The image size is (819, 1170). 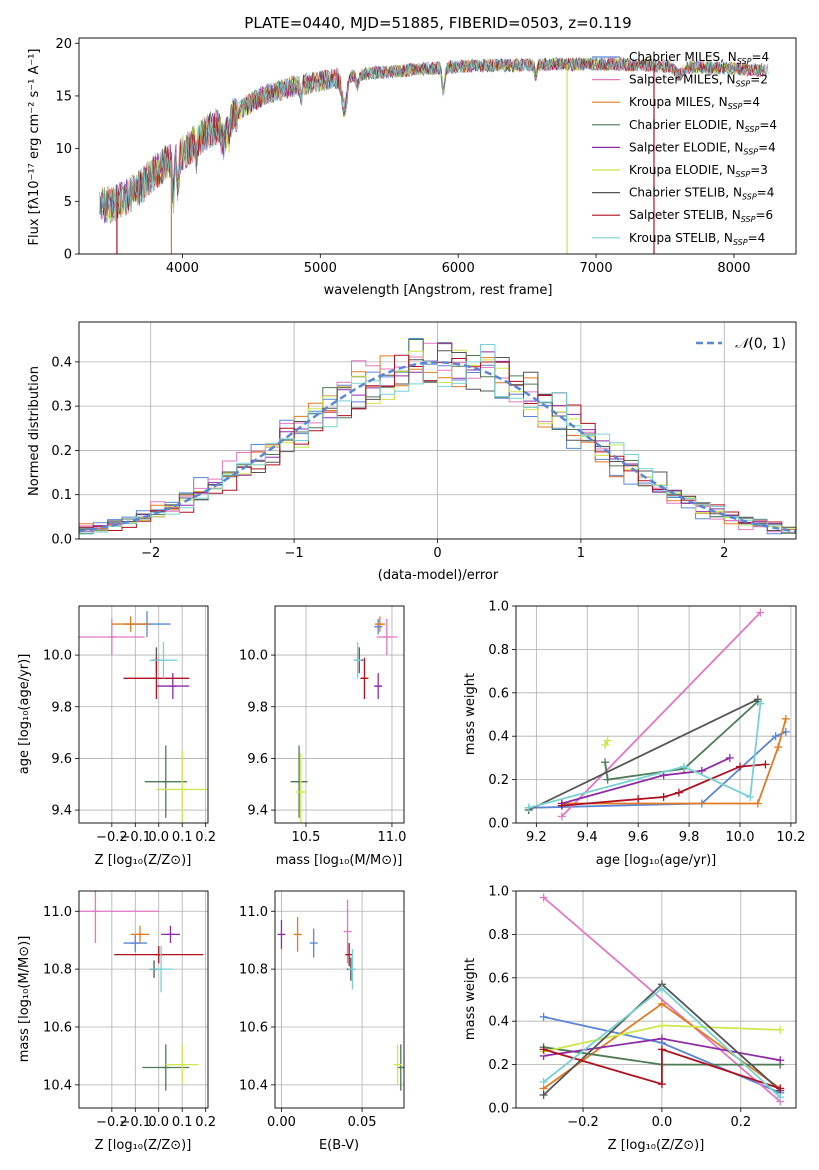 I want to click on x-tick-label: 10.5, so click(x=305, y=837).